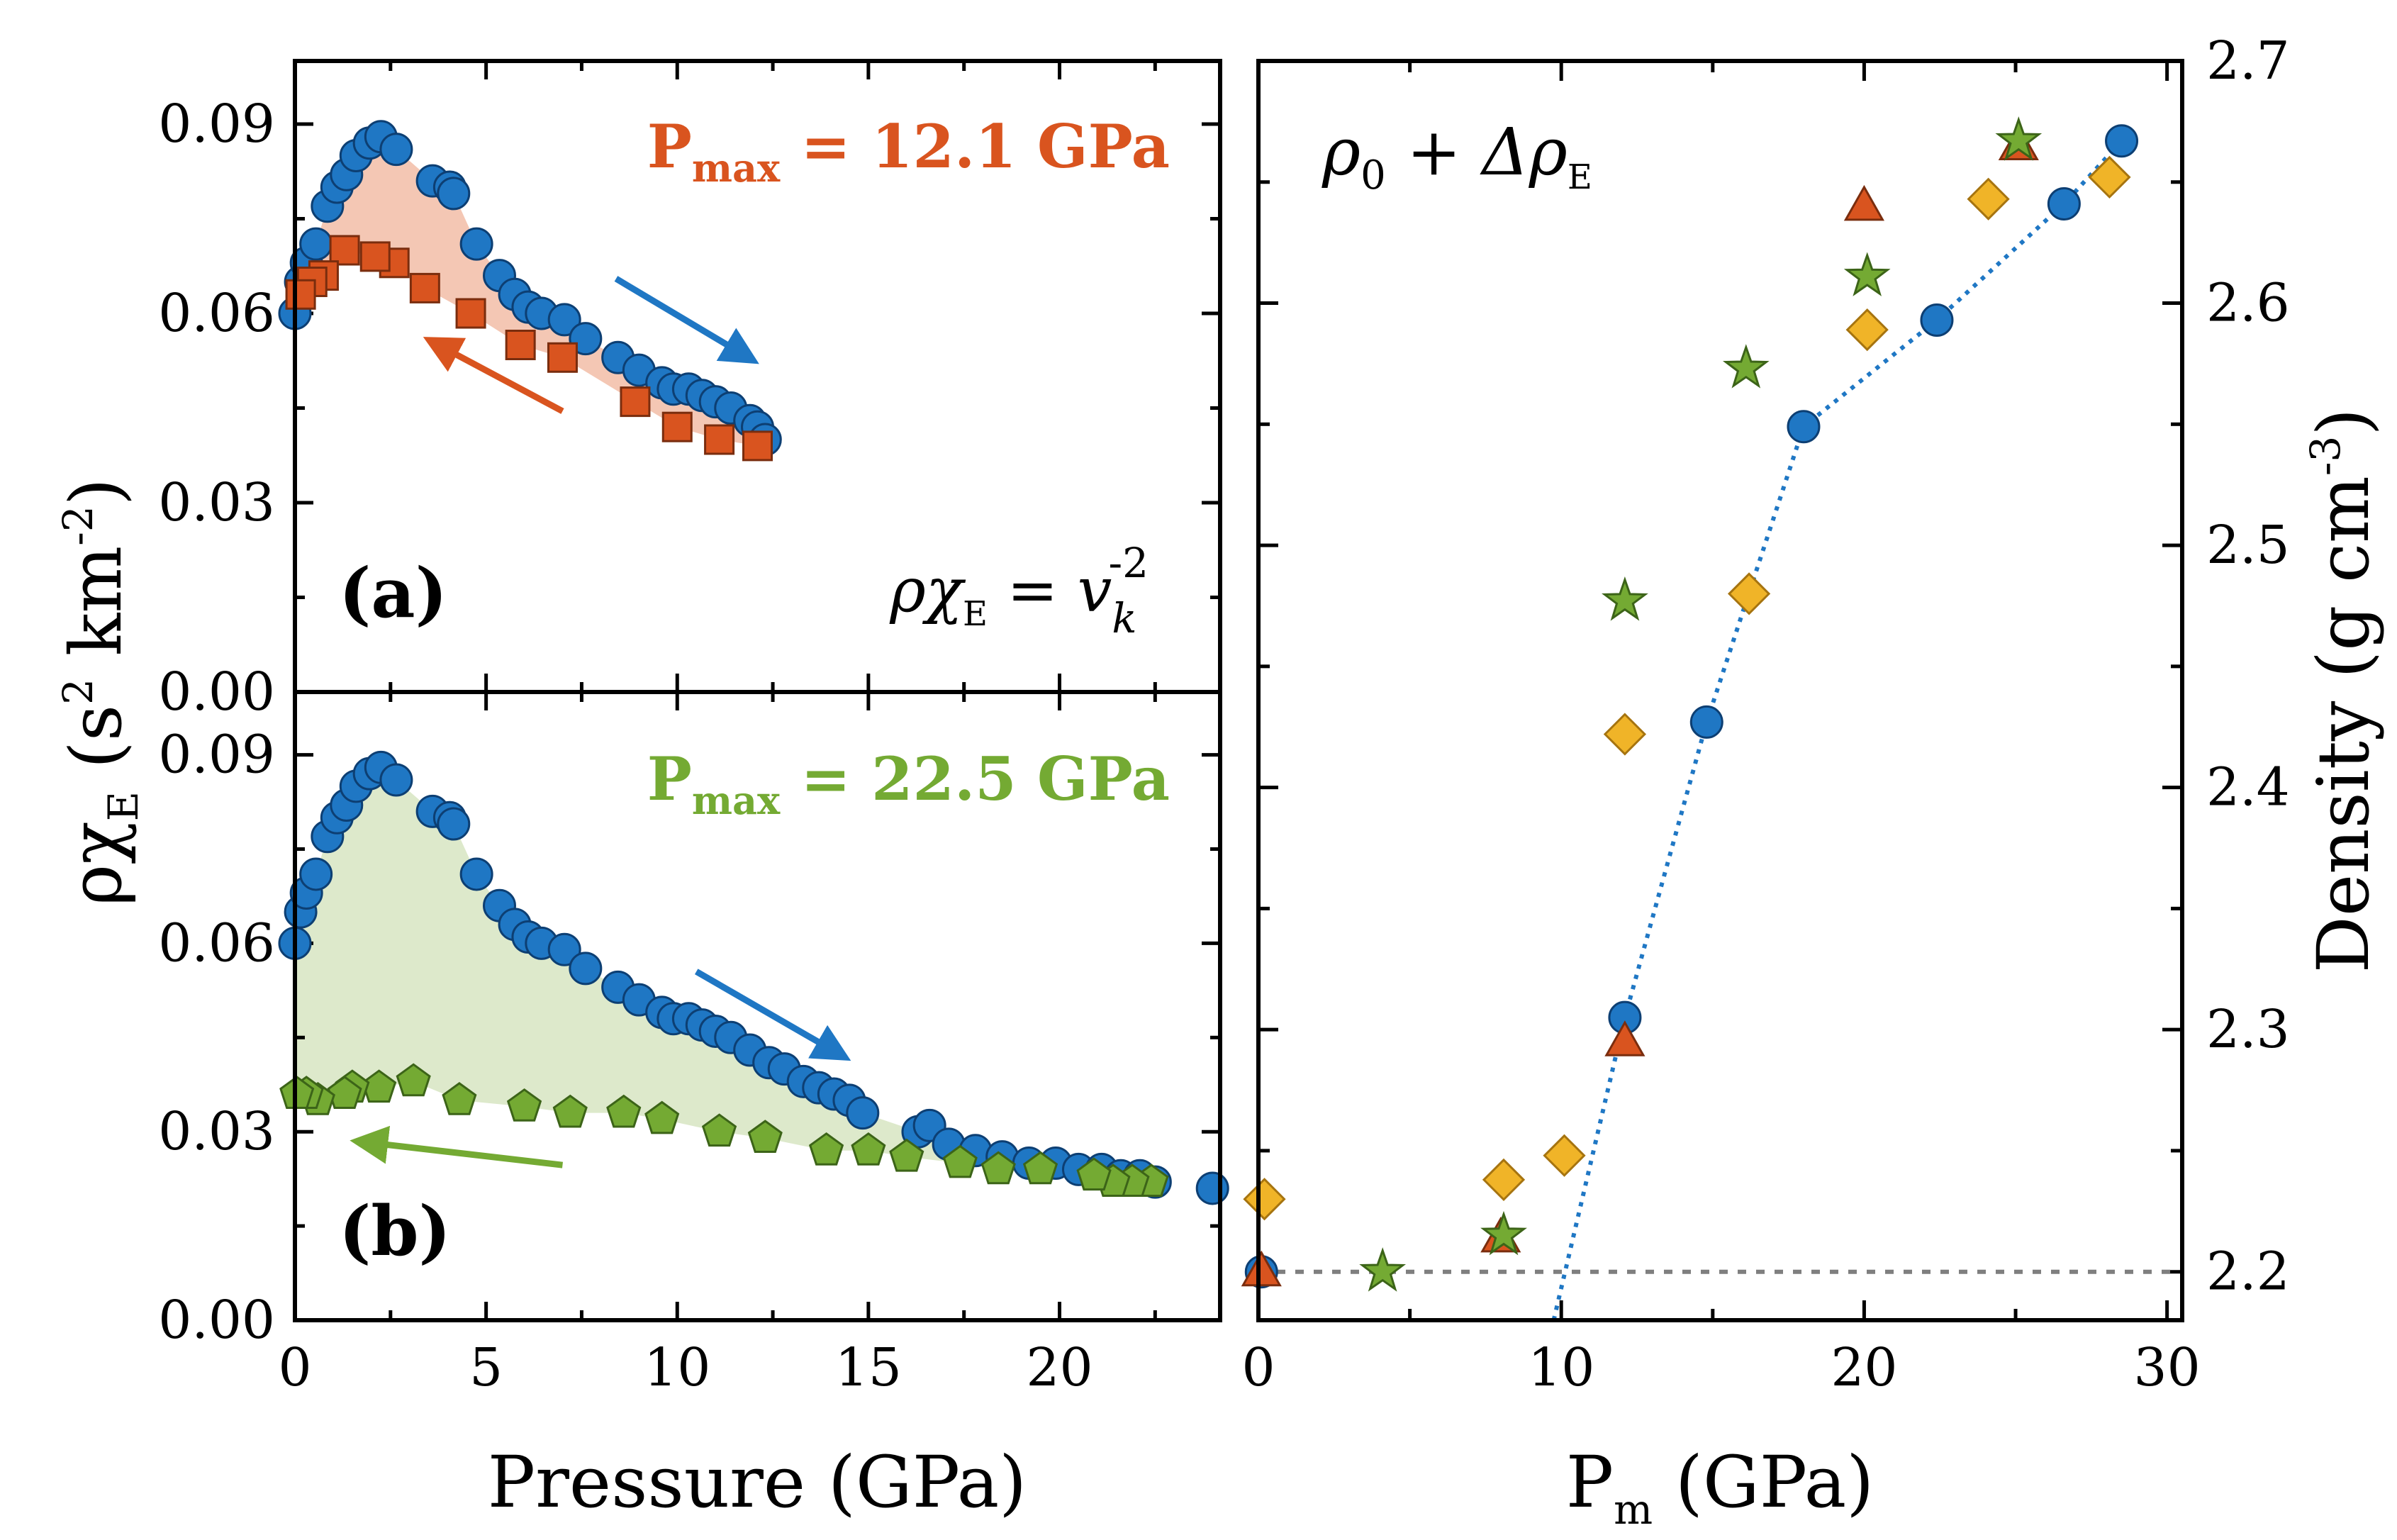  What do you see at coordinates (1033, 590) in the screenshot?
I see `eq-mid: =` at bounding box center [1033, 590].